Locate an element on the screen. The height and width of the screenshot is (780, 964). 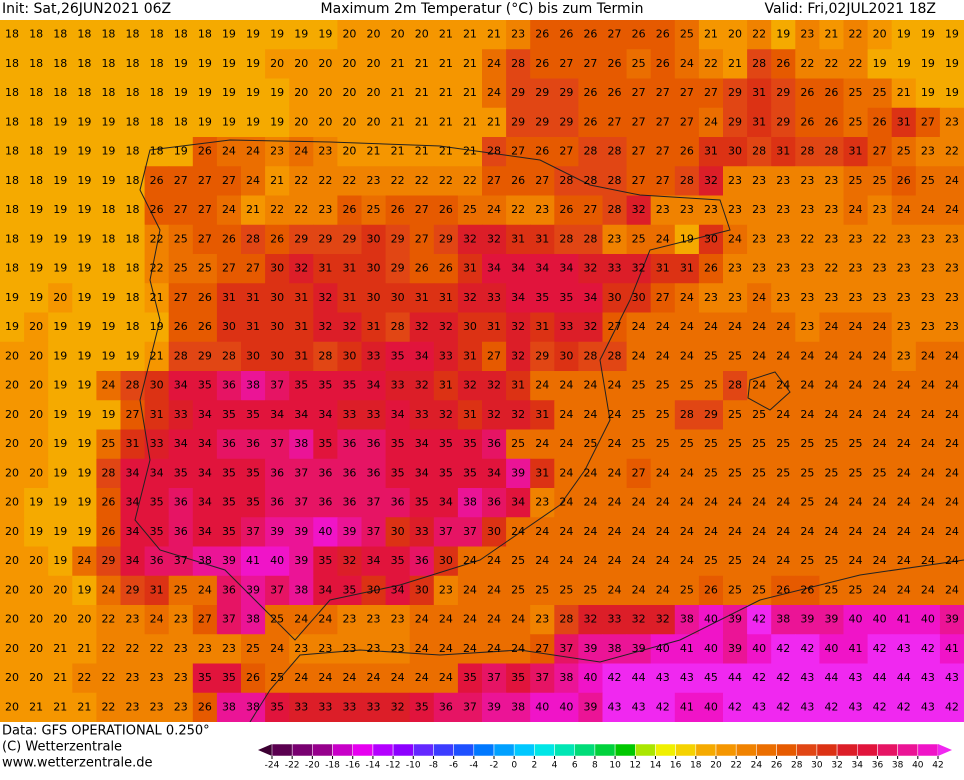
temperature-label: 30 is located at coordinates (615, 297).